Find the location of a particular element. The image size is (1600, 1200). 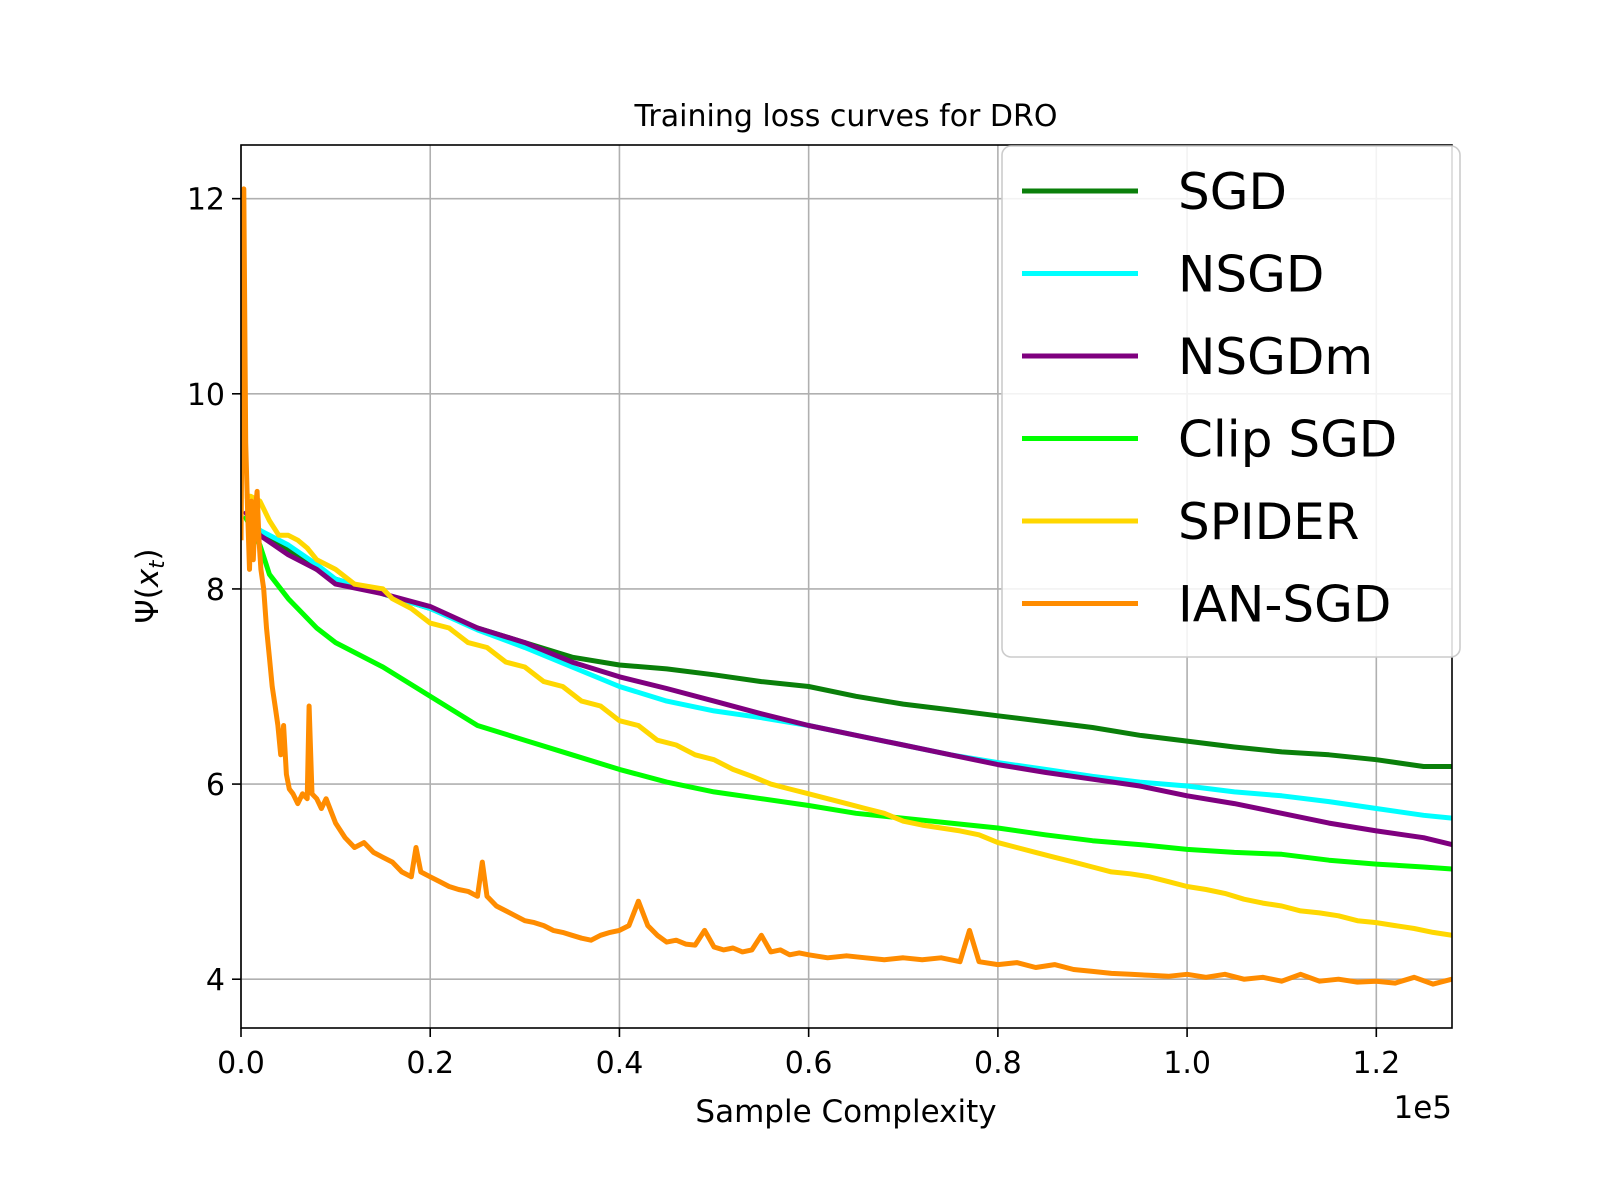

y-axis-title: Ψ(xt) is located at coordinates (149, 585).